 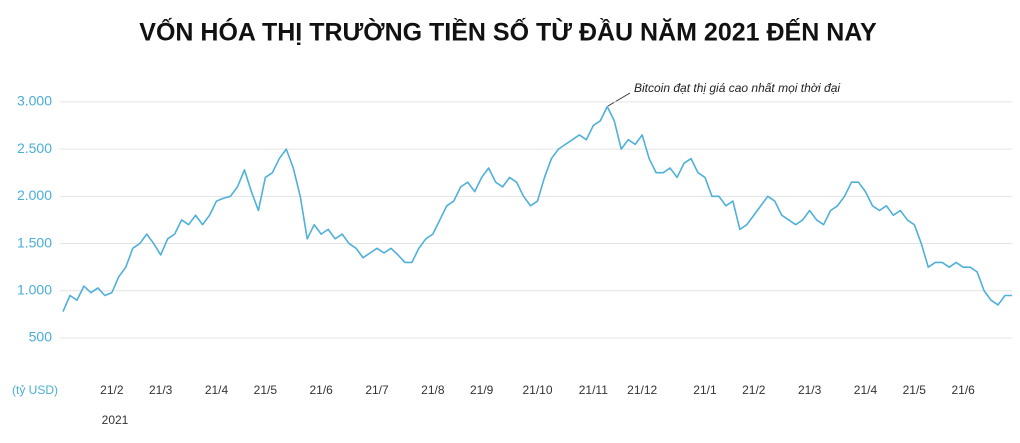 I want to click on x-tick-label: 21/12, so click(x=642, y=390).